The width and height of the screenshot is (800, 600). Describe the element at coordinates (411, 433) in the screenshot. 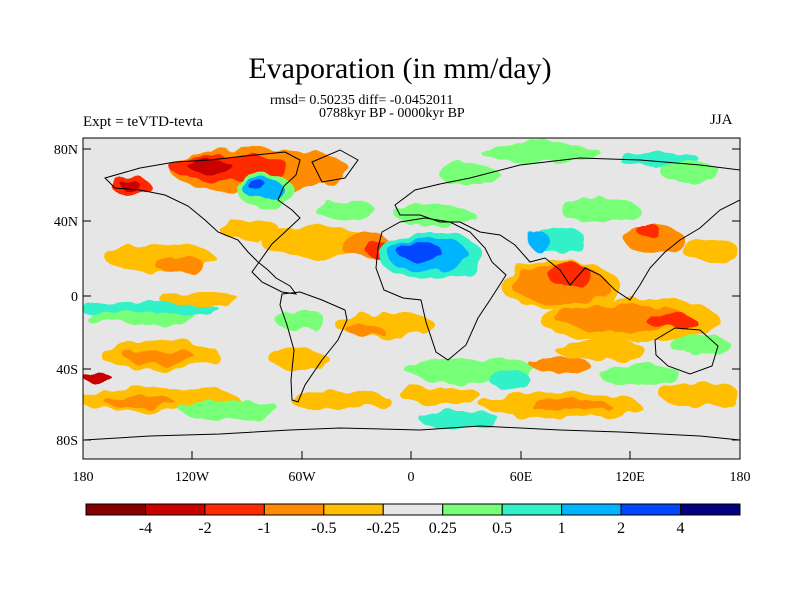

I see `antarctica-outline` at that location.